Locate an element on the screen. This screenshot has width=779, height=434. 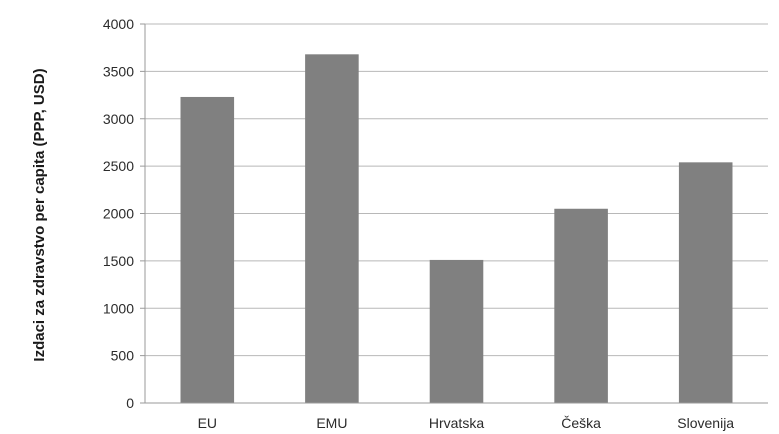
x-tick-labels: EU EMU Hrvatska Češka Slovenija is located at coordinates (466, 423).